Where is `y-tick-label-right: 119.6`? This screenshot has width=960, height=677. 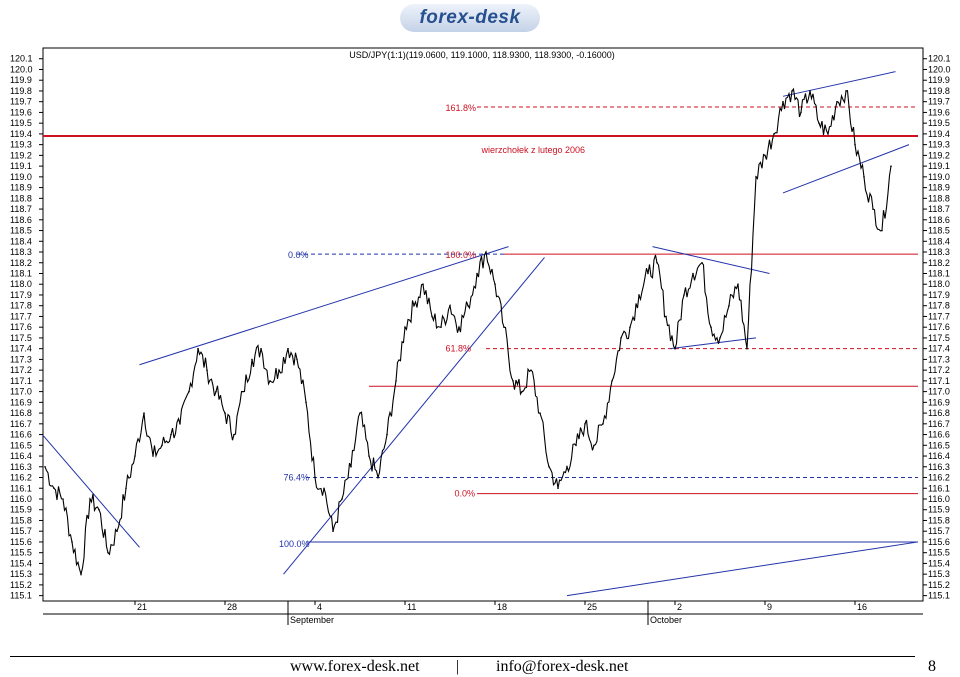 y-tick-label-right: 119.6 is located at coordinates (939, 112).